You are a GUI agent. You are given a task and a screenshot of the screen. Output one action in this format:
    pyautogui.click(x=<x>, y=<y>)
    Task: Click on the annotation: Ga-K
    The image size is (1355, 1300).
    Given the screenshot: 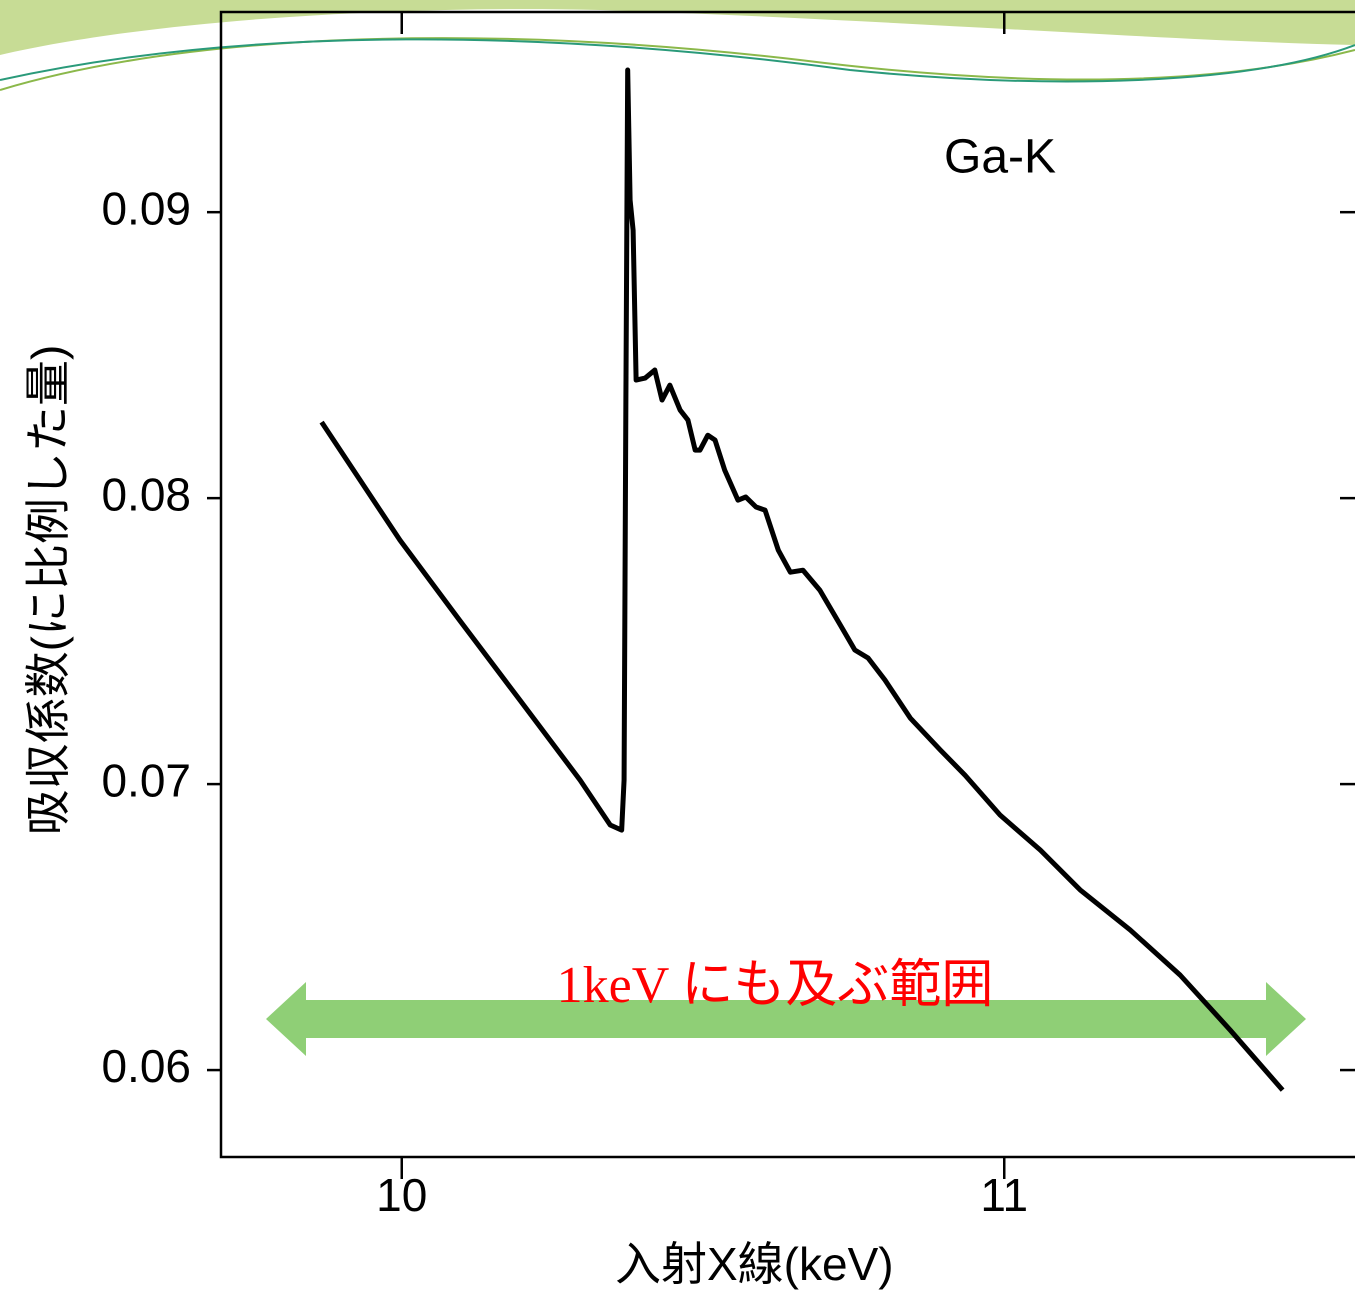 What is the action you would take?
    pyautogui.click(x=1000, y=157)
    